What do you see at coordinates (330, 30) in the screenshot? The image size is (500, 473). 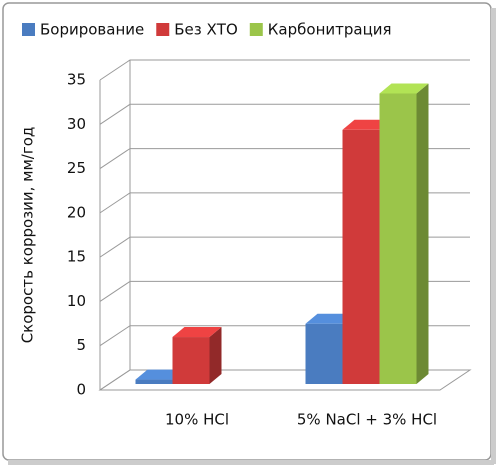 I see `legend-label: Карбонитрация` at bounding box center [330, 30].